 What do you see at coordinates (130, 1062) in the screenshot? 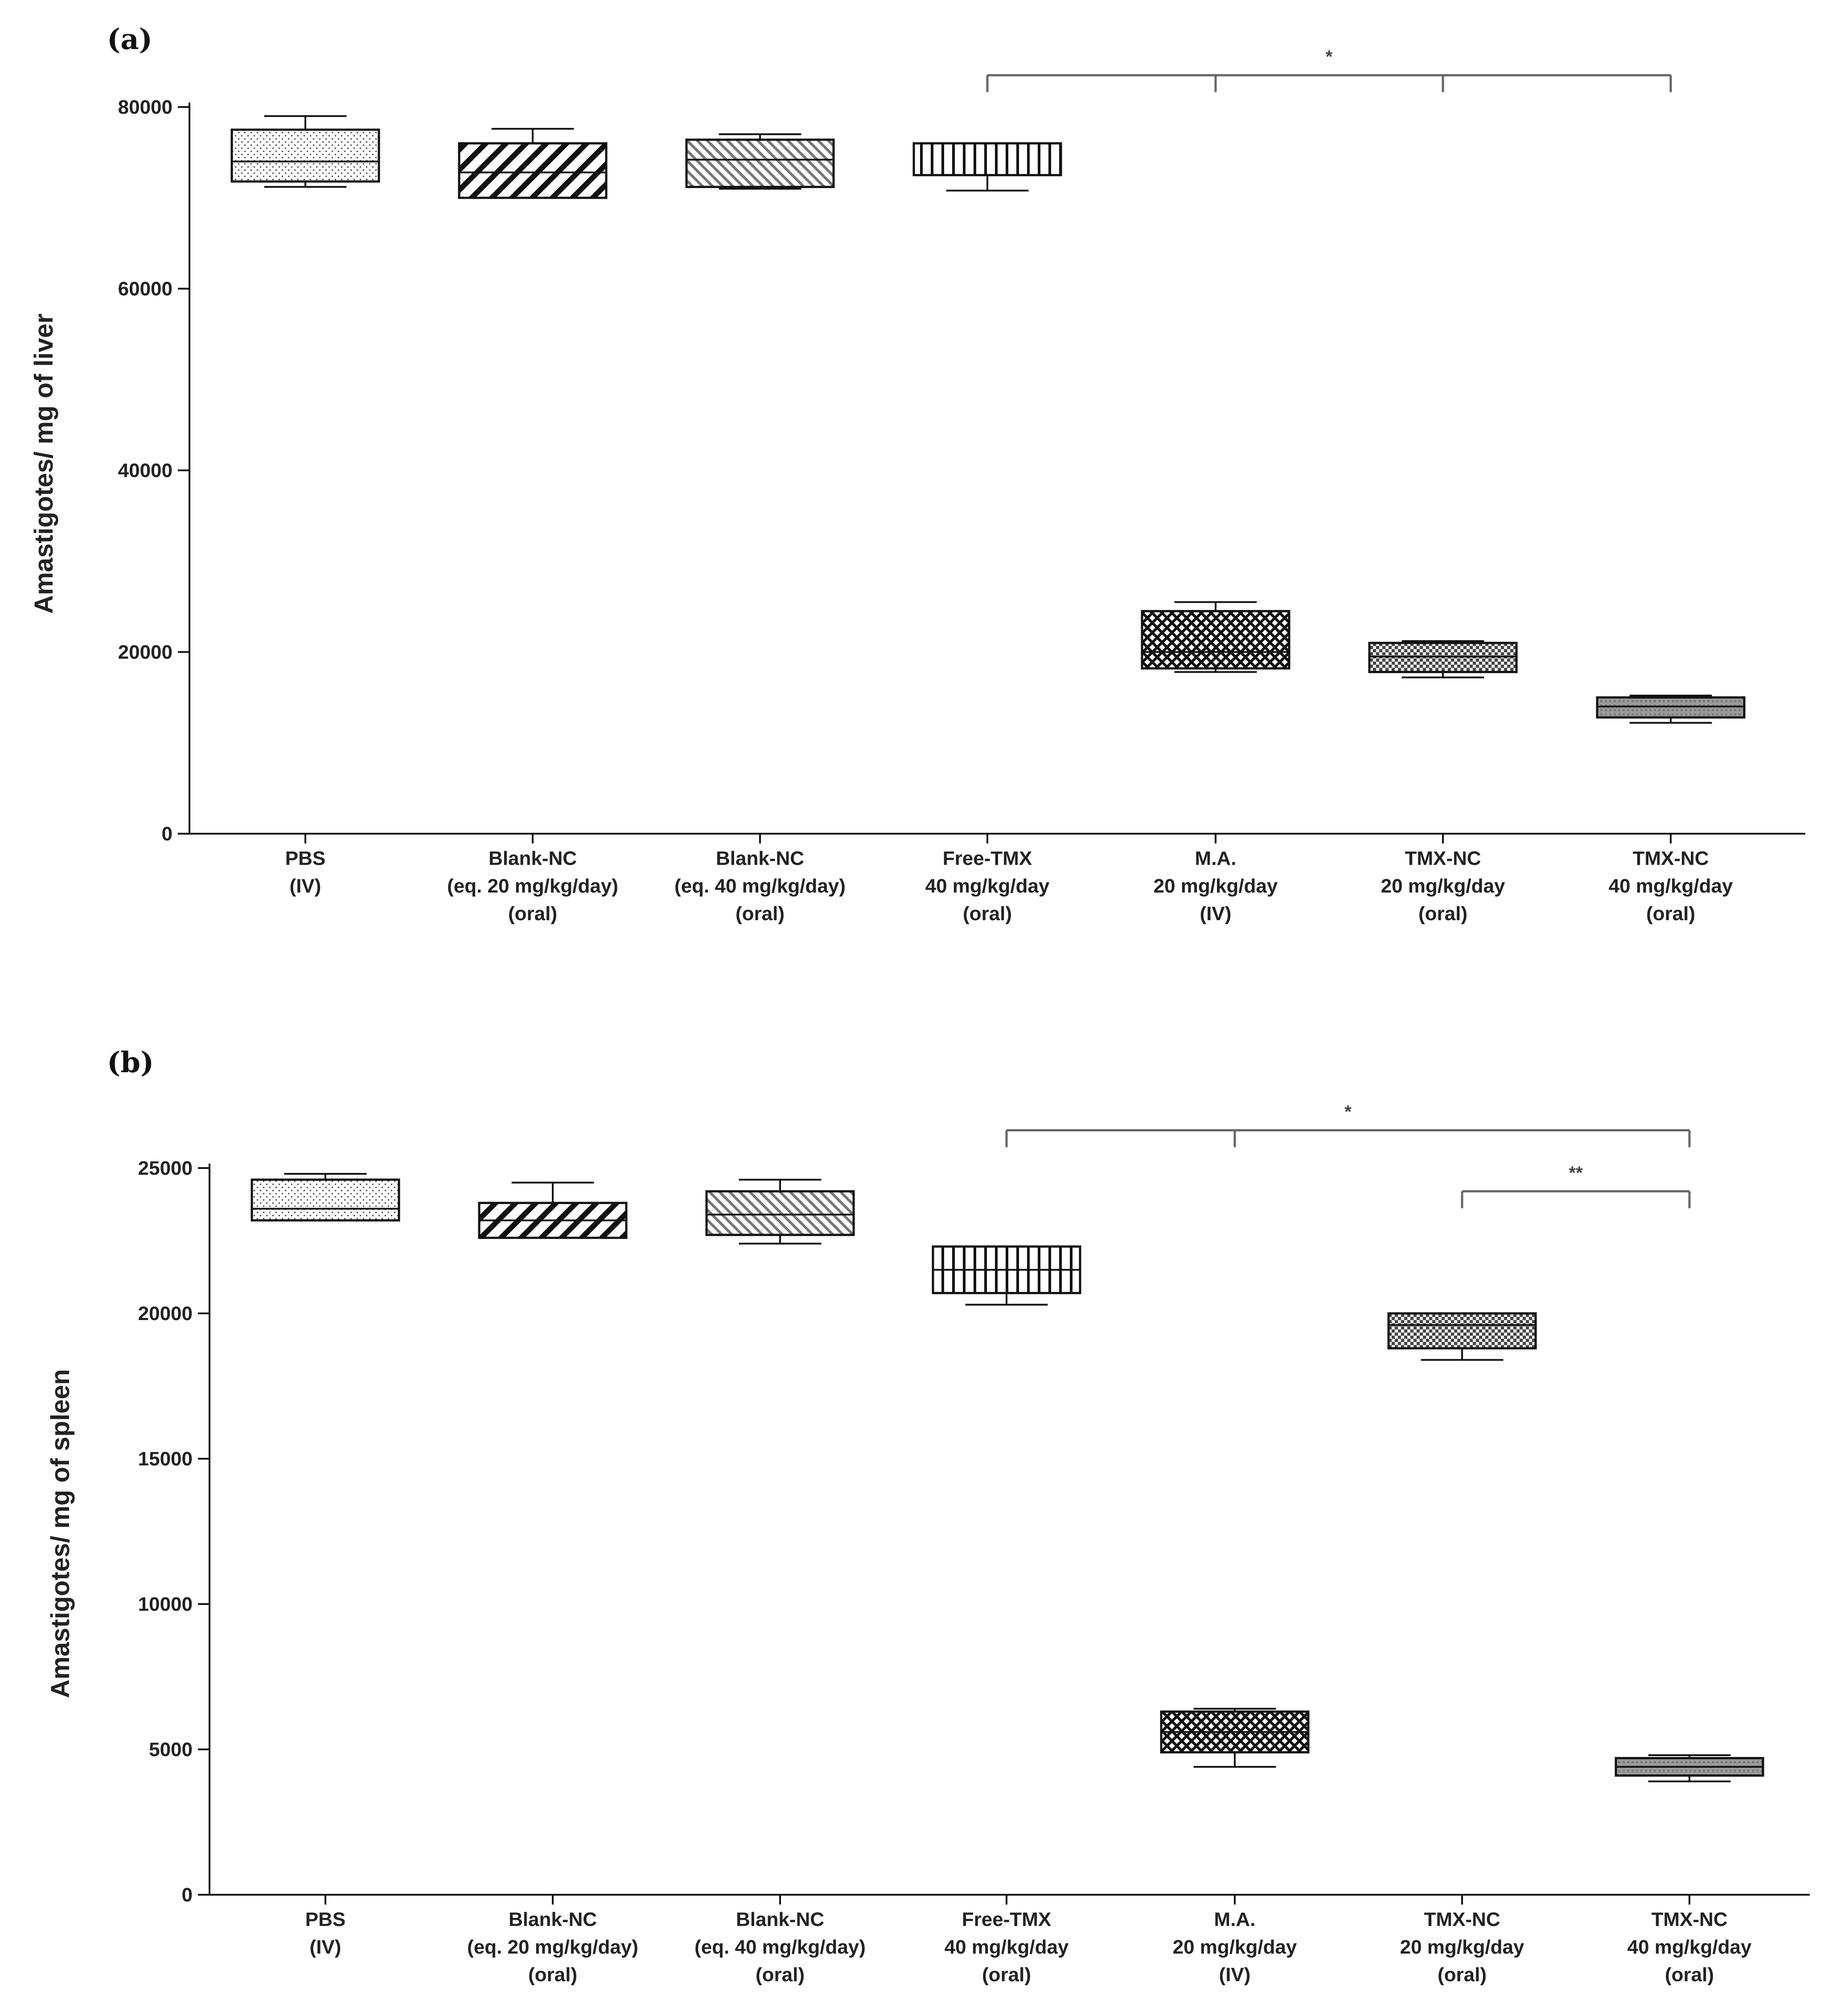
I see `panel-label: (b)` at bounding box center [130, 1062].